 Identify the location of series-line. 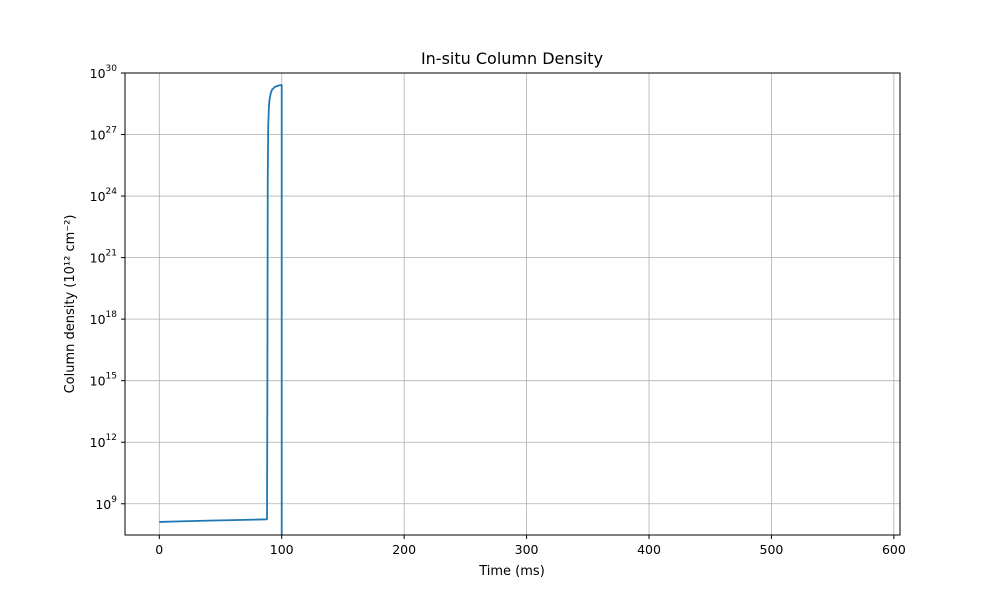
(221, 309).